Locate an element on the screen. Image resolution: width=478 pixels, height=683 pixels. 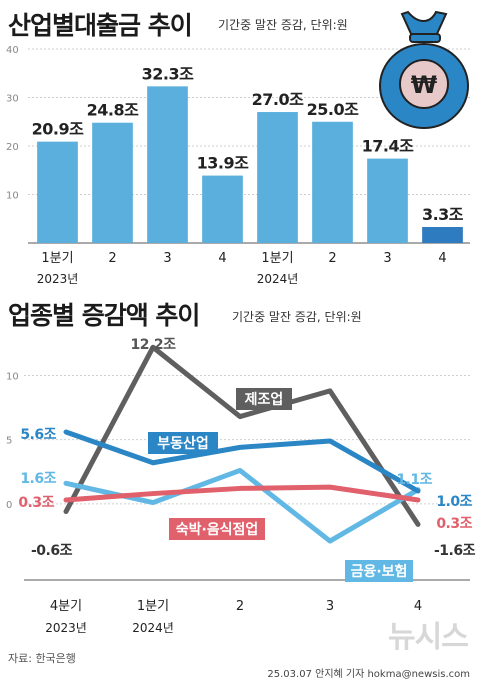
line-chart-title: 업종별 증감액 추이 is located at coordinates (104, 315).